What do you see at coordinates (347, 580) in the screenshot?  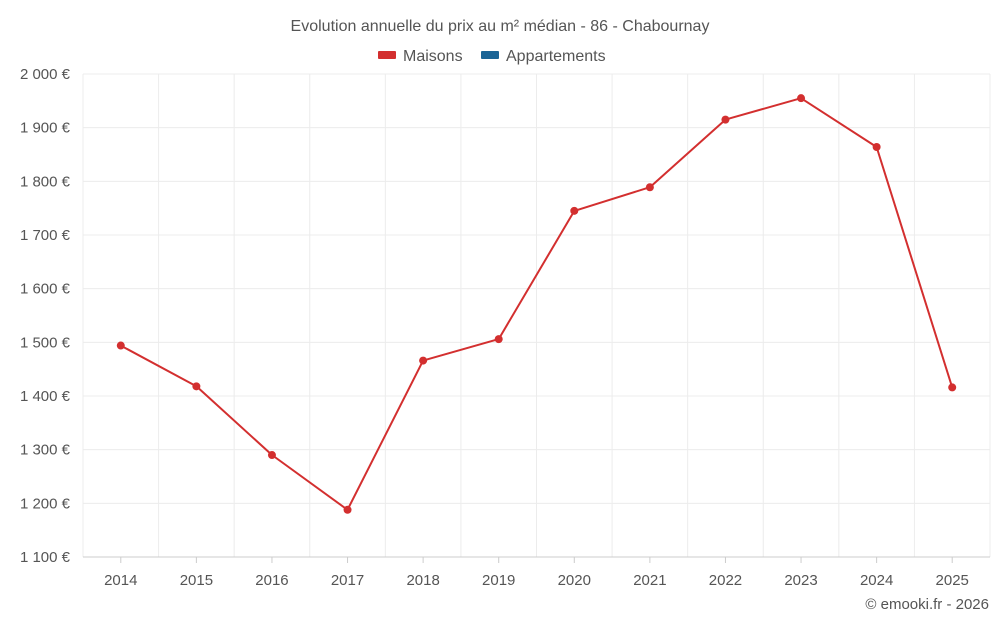 I see `x-tick-label: 2017` at bounding box center [347, 580].